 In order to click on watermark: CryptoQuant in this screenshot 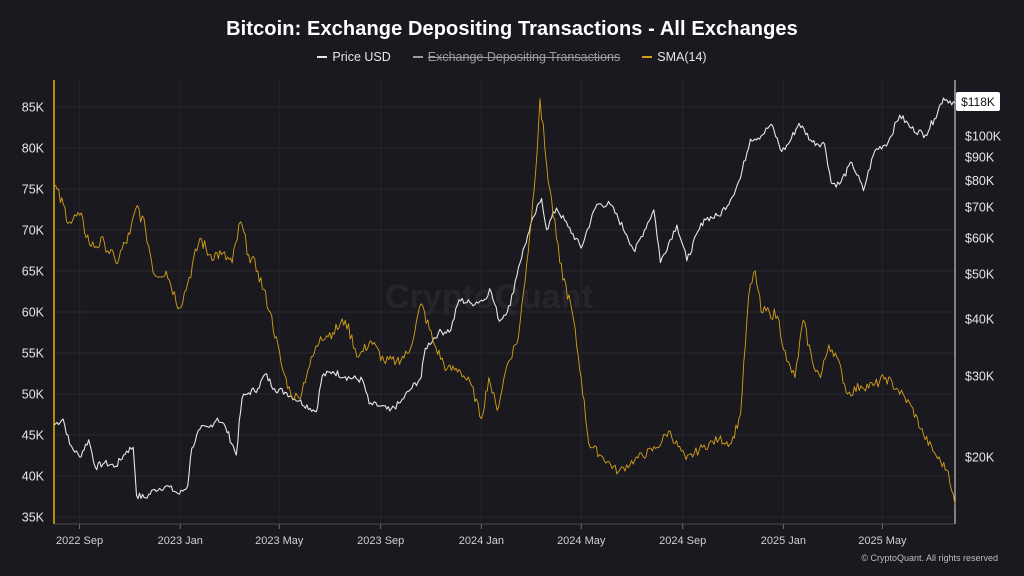, I will do `click(489, 297)`.